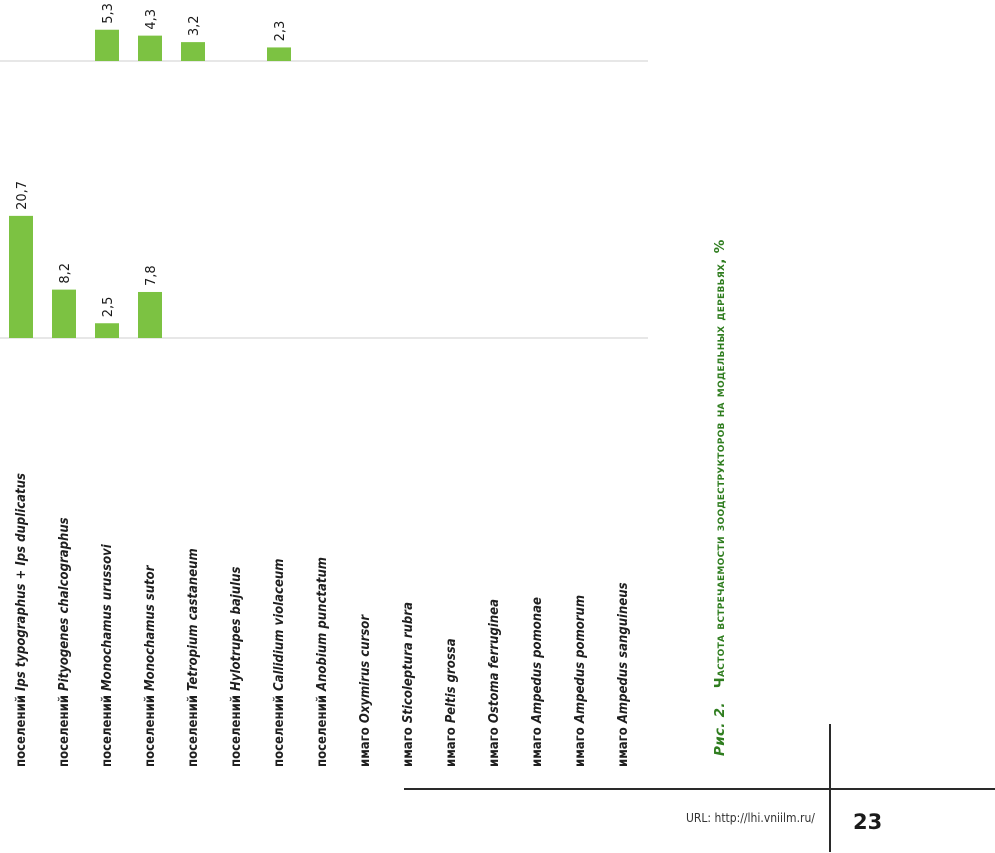 The width and height of the screenshot is (995, 853). Describe the element at coordinates (108, 307) in the screenshot. I see `value-label-left-2: 2,5` at that location.